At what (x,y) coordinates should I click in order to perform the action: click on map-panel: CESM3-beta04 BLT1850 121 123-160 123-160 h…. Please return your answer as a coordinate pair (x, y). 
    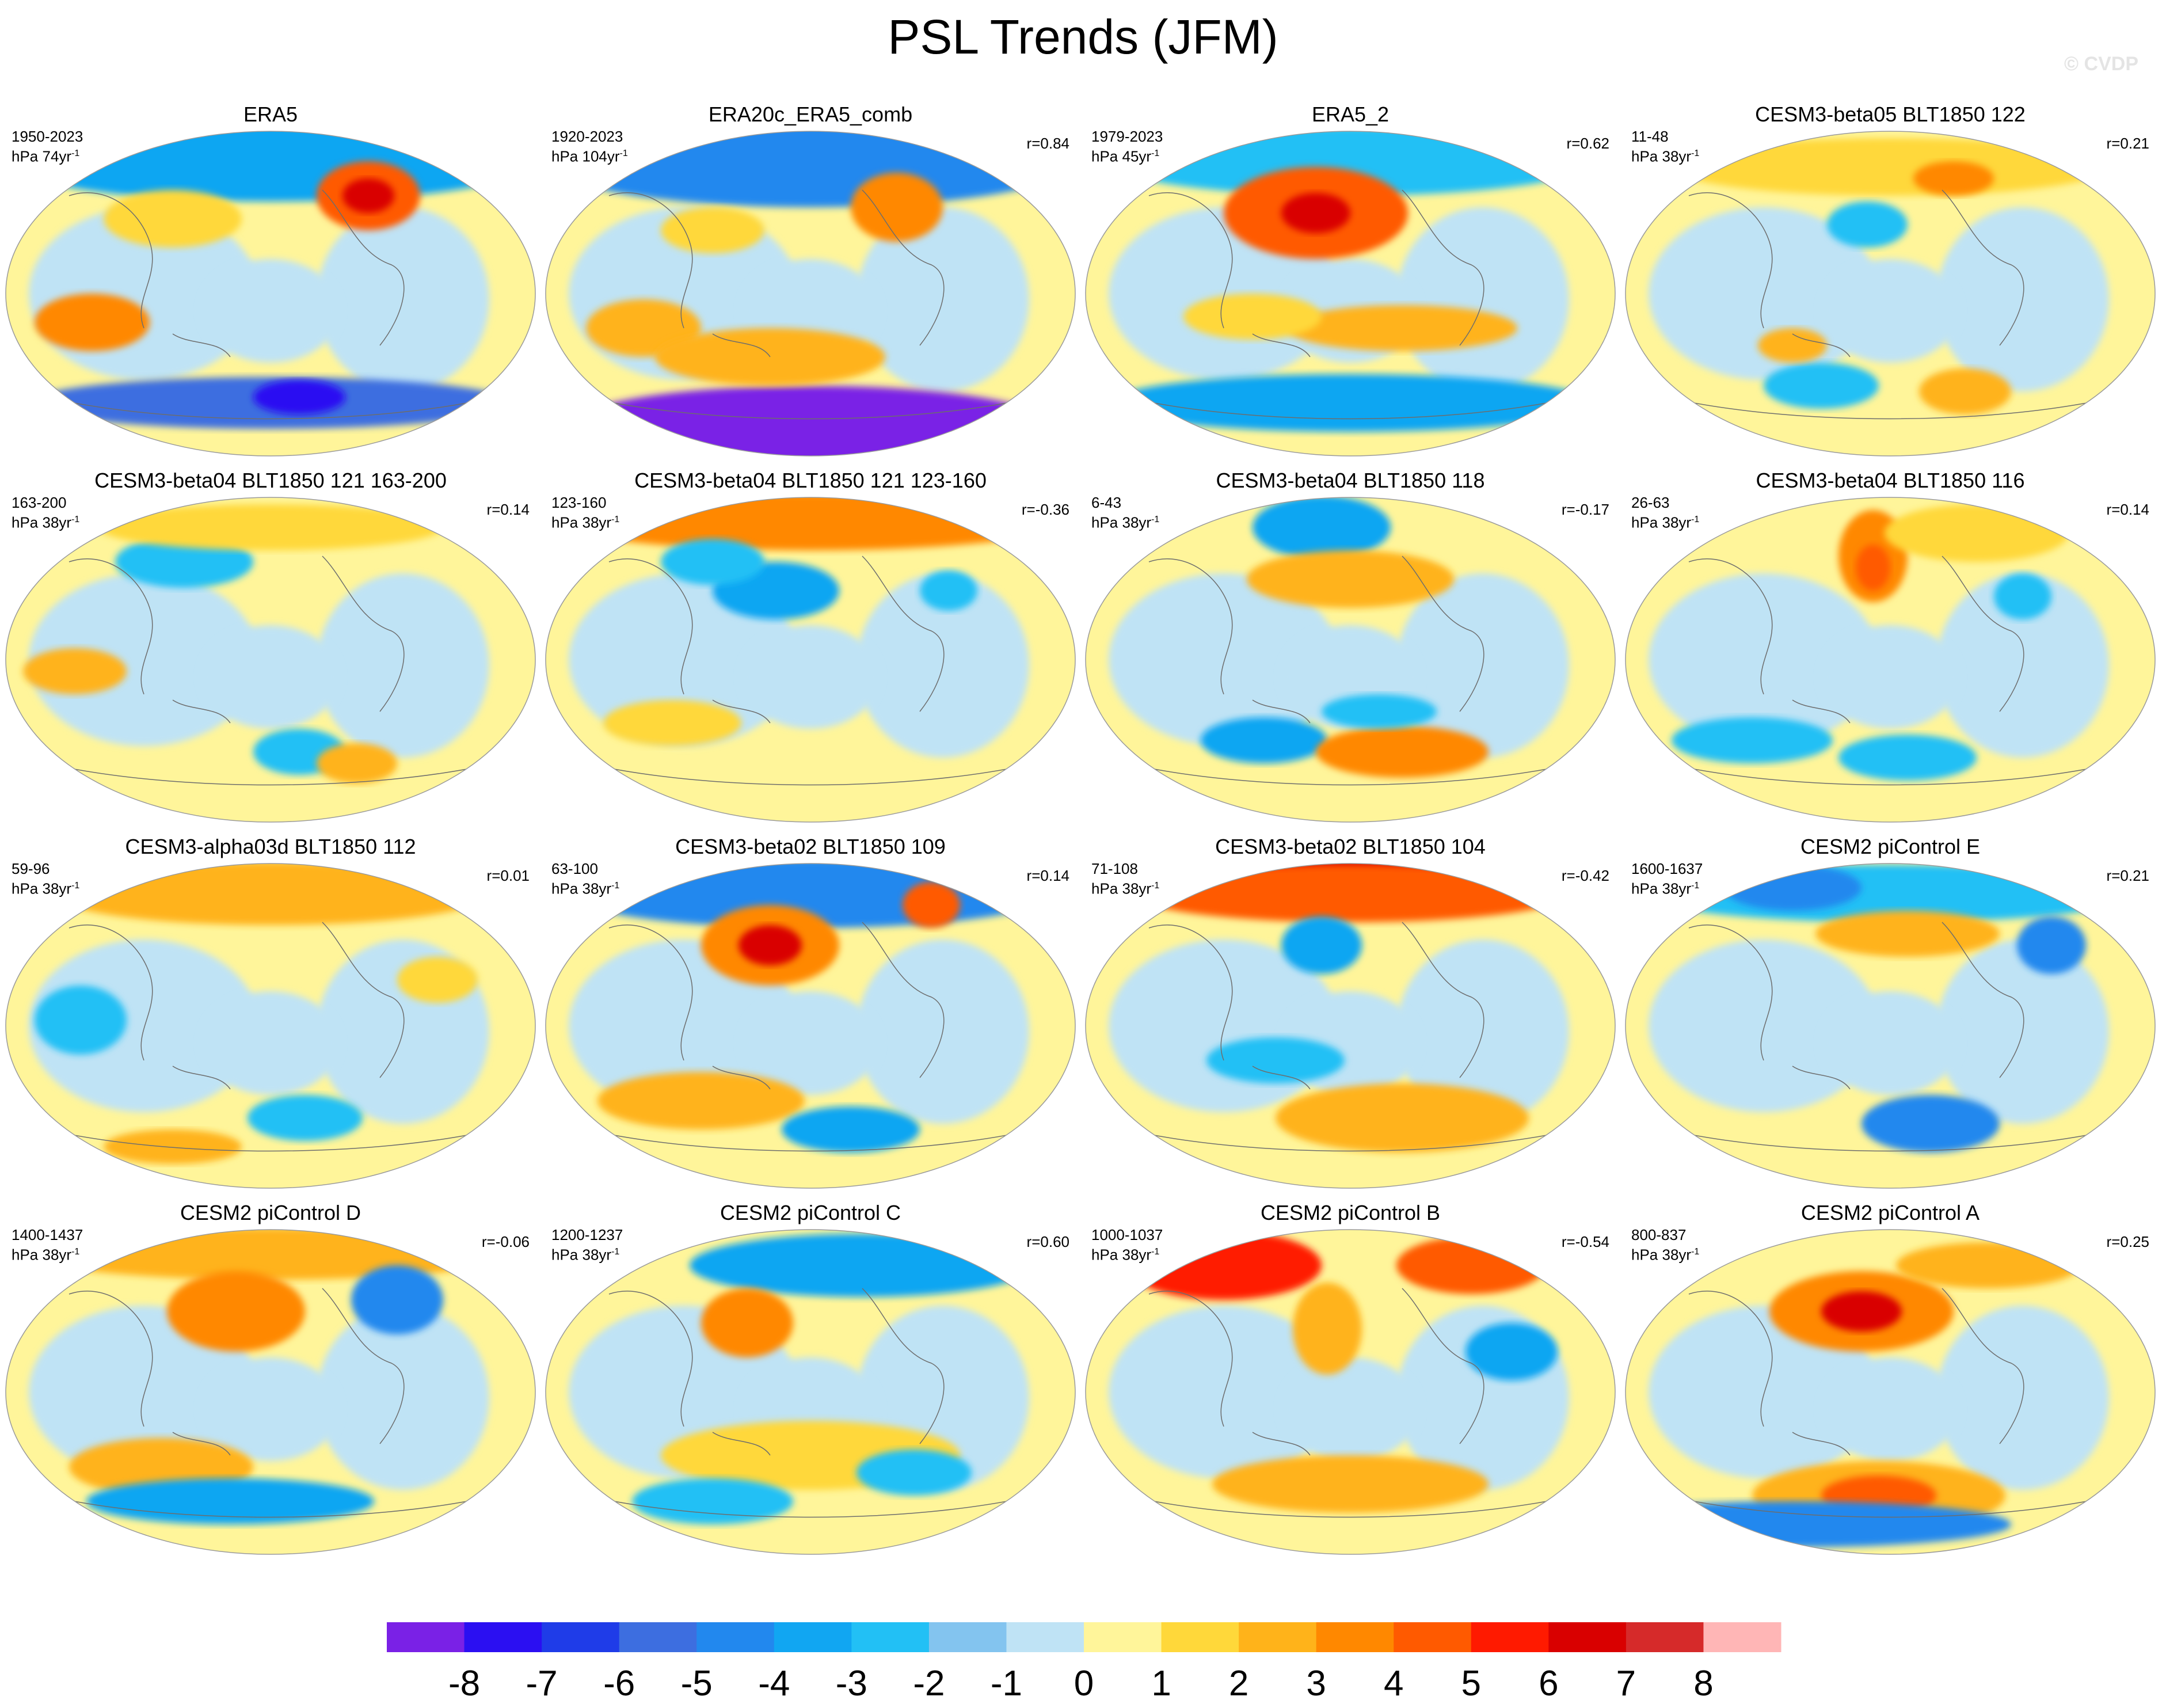
    Looking at the image, I should click on (810, 650).